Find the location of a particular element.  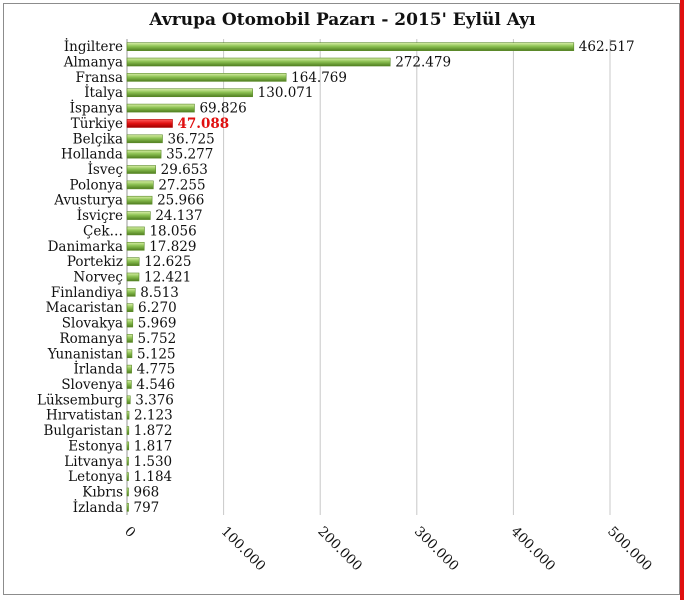

red-edge-accent is located at coordinates (682, 300).